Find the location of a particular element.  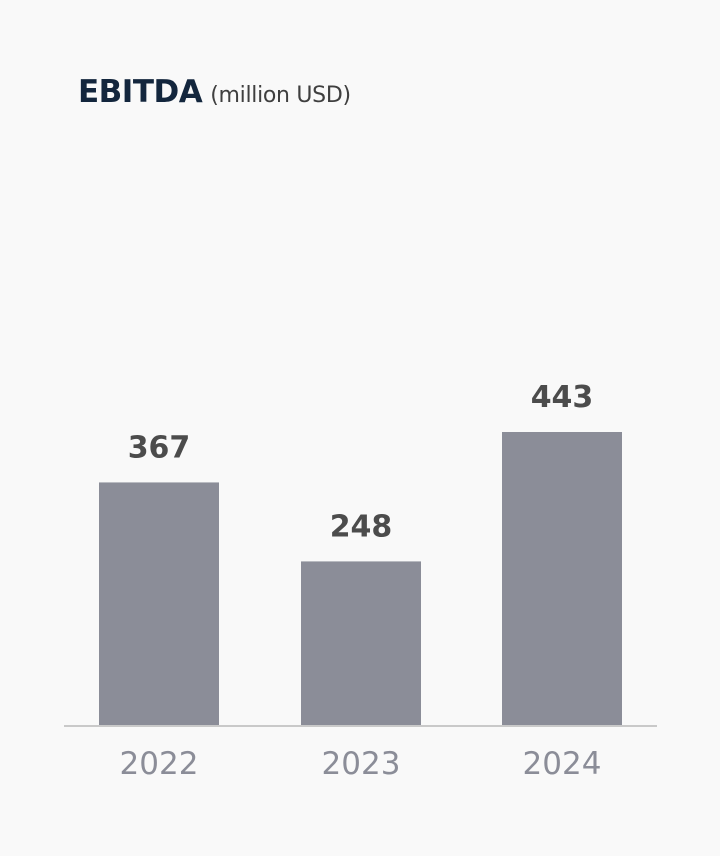

value-label-2022: 367 is located at coordinates (159, 447).